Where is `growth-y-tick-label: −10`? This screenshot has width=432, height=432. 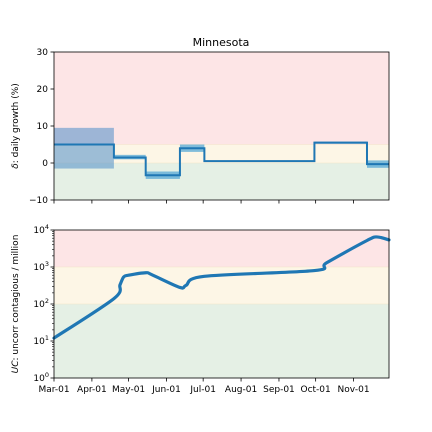 growth-y-tick-label: −10 is located at coordinates (38, 201).